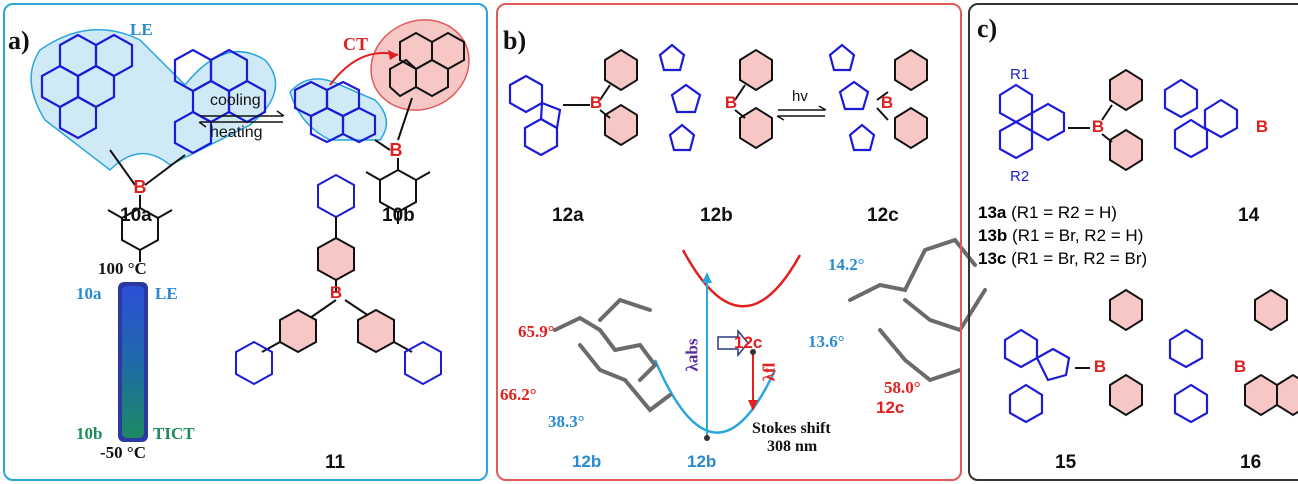 The image size is (1298, 484). What do you see at coordinates (1064, 212) in the screenshot?
I see `compound-13a-sub: (R1 = R2 = H)` at bounding box center [1064, 212].